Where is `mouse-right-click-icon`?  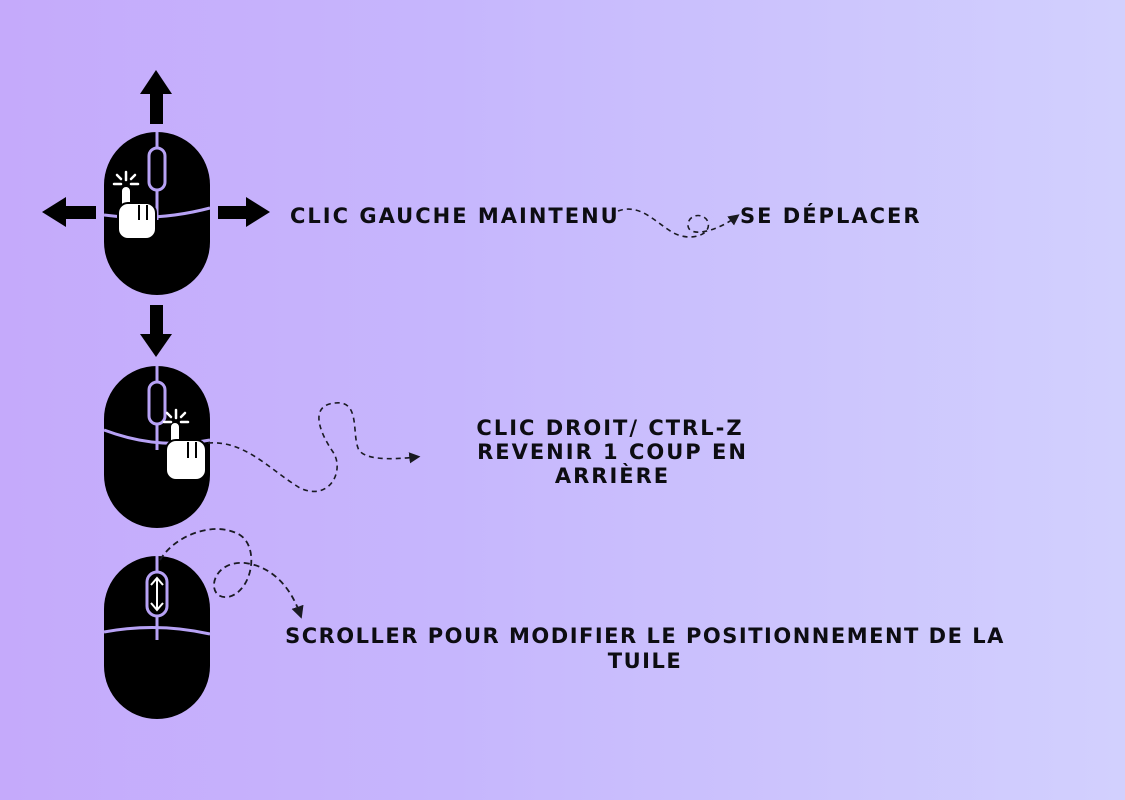
mouse-right-click-icon is located at coordinates (157, 447).